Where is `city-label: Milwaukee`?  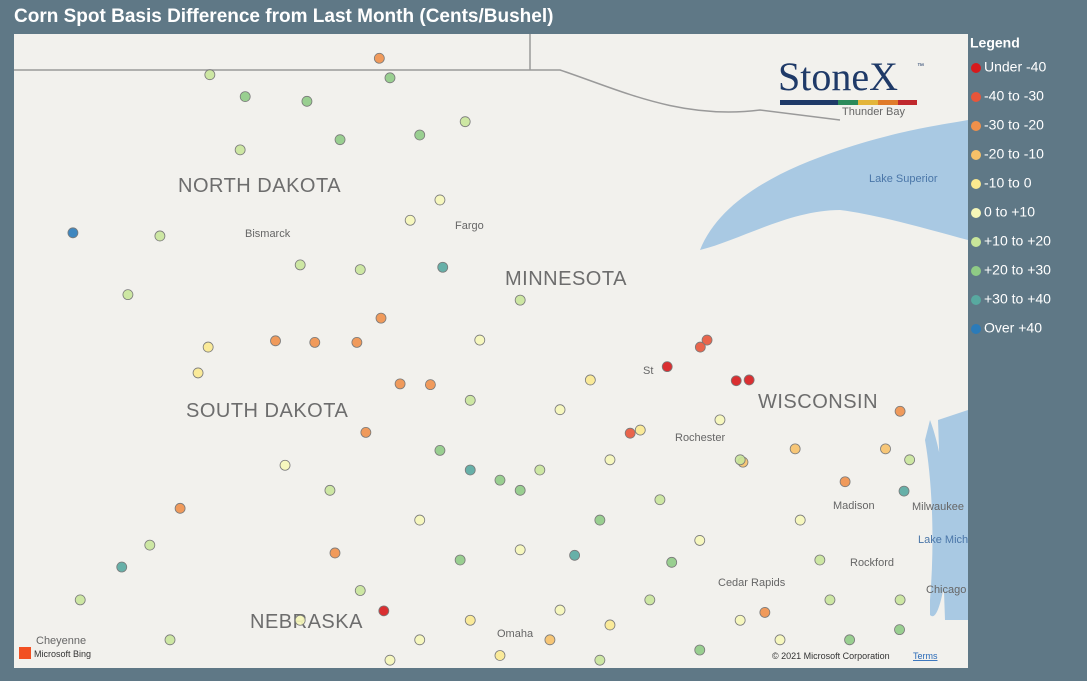
city-label: Milwaukee is located at coordinates (938, 507).